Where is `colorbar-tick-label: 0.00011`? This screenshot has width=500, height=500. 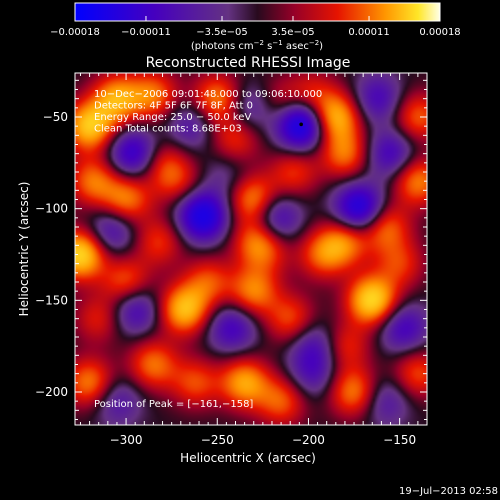 colorbar-tick-label: 0.00011 is located at coordinates (368, 32).